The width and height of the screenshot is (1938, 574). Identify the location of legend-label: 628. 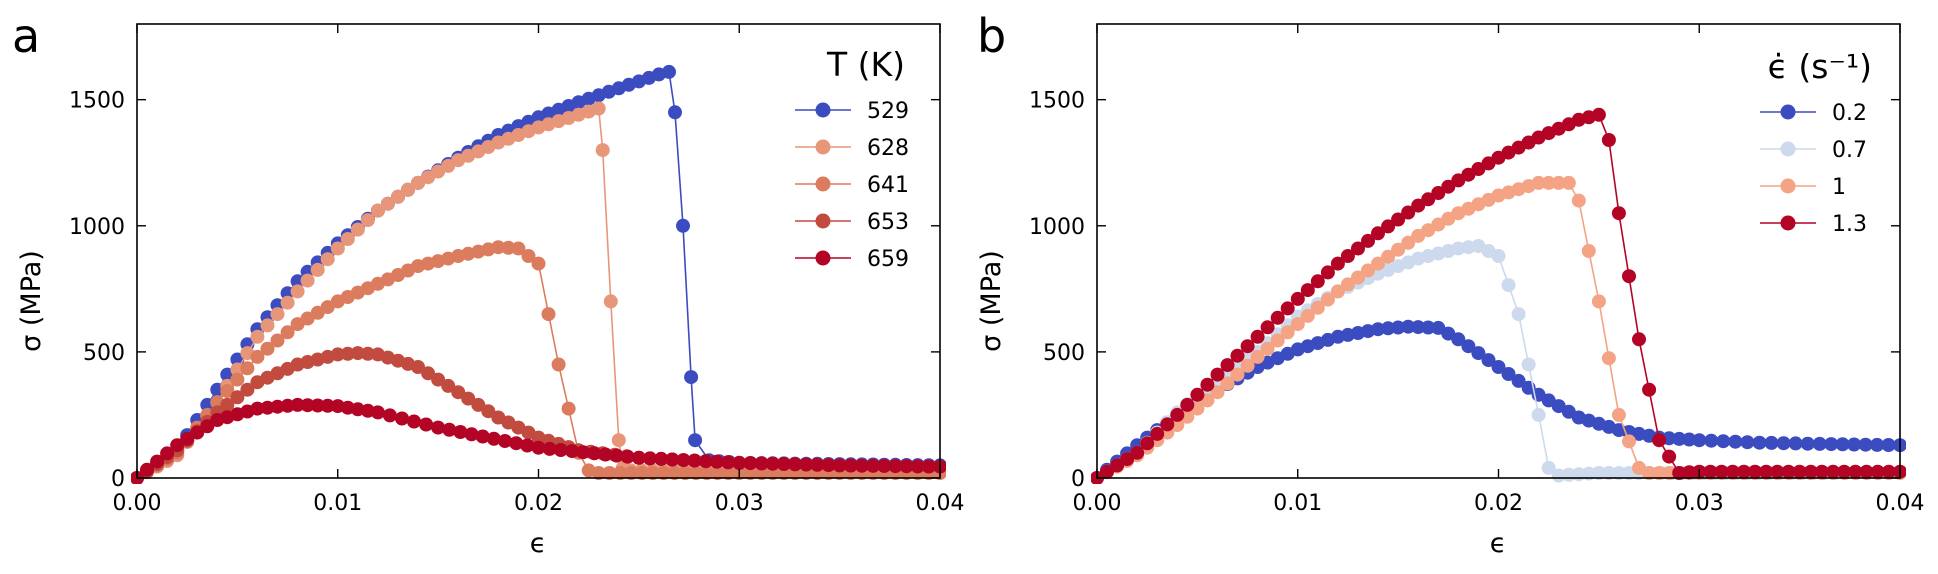
(888, 148).